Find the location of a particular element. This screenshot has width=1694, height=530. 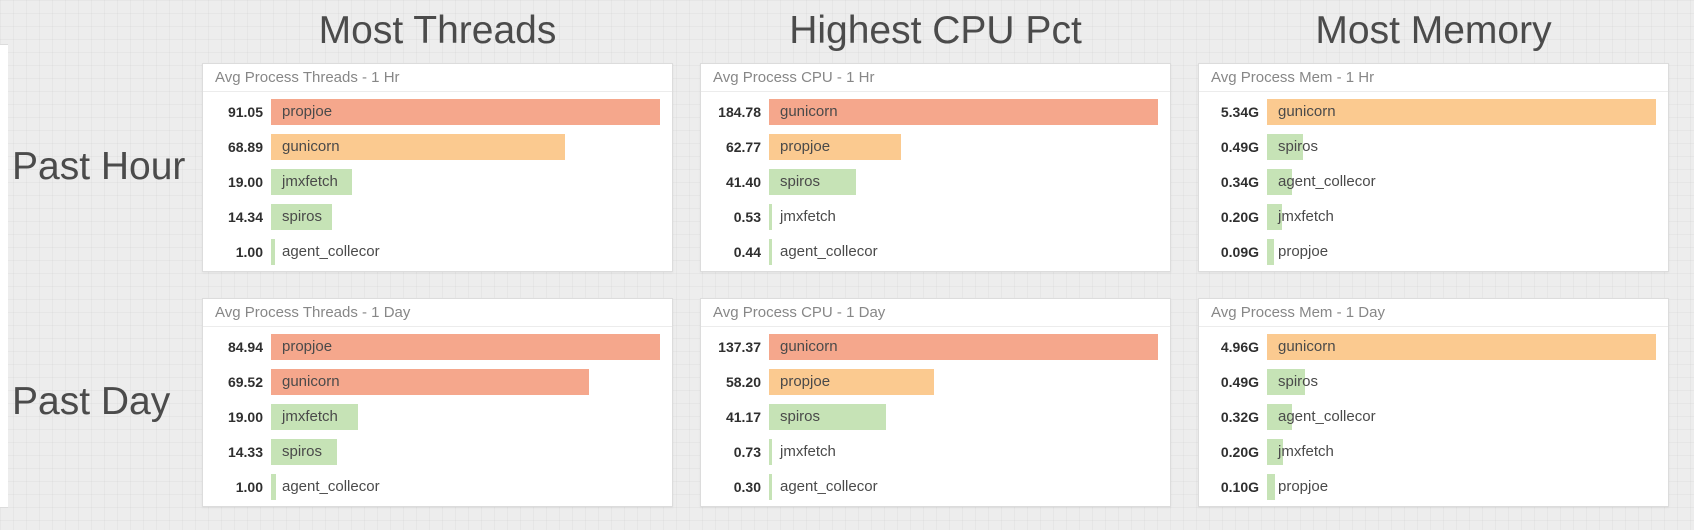

toplist-row: 58.20 propjoe is located at coordinates (934, 382).